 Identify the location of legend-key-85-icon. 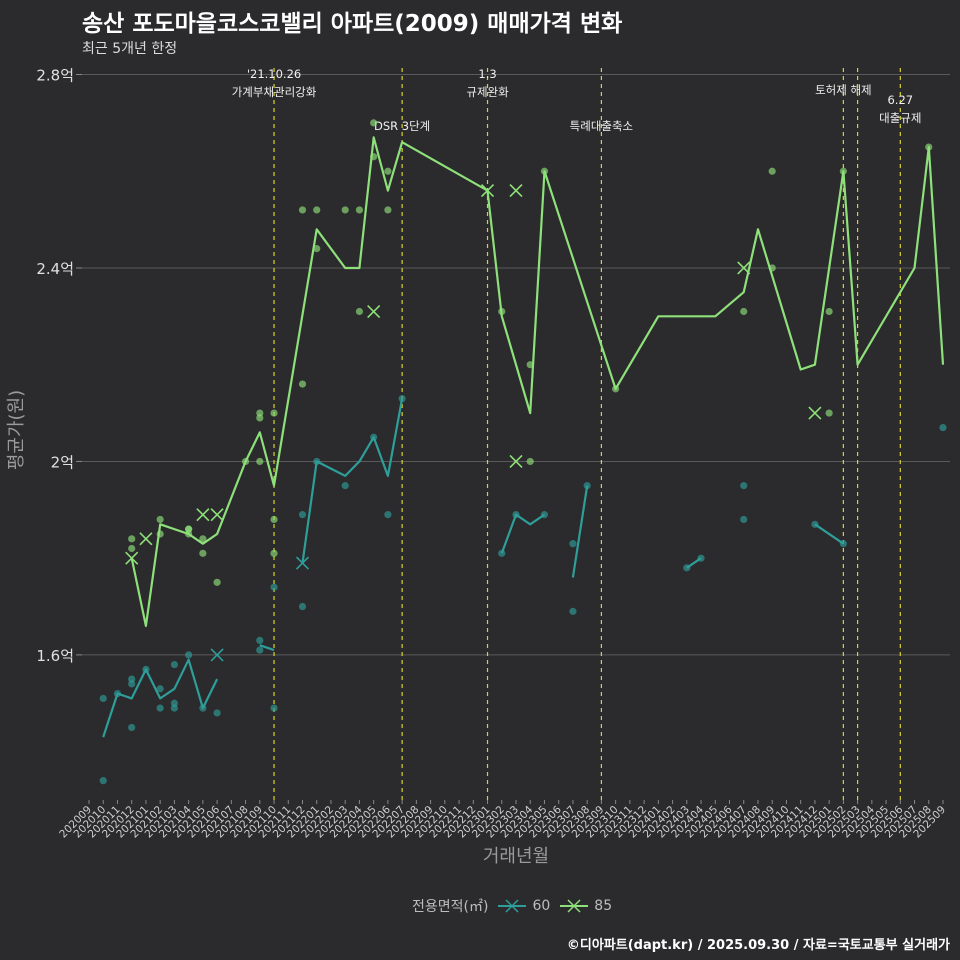
(574, 906).